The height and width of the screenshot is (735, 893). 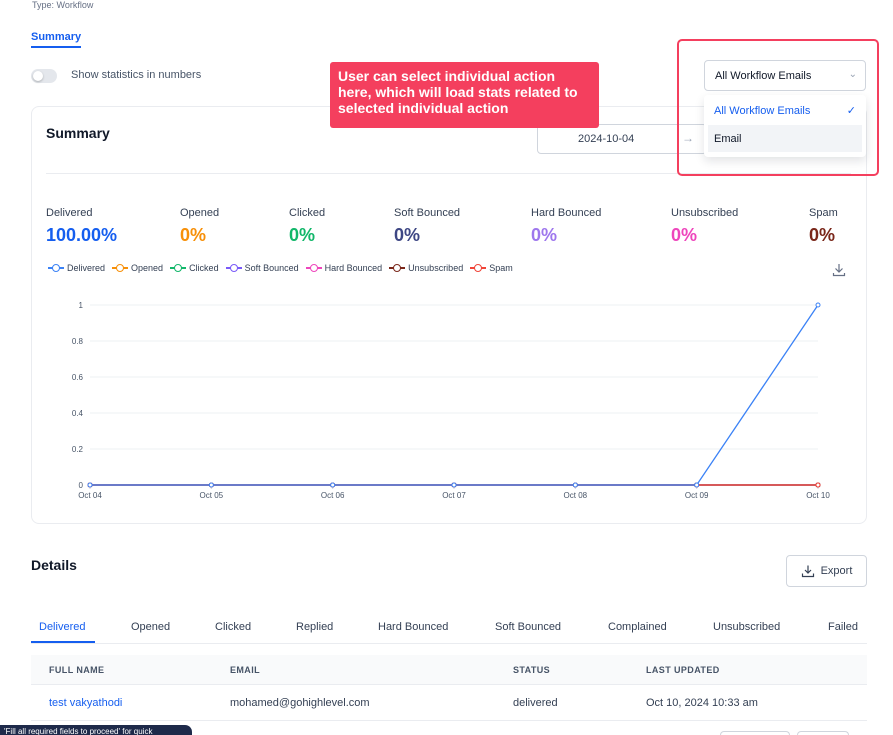 I want to click on action-select: All Workflow Emails ⌄, so click(x=785, y=75).